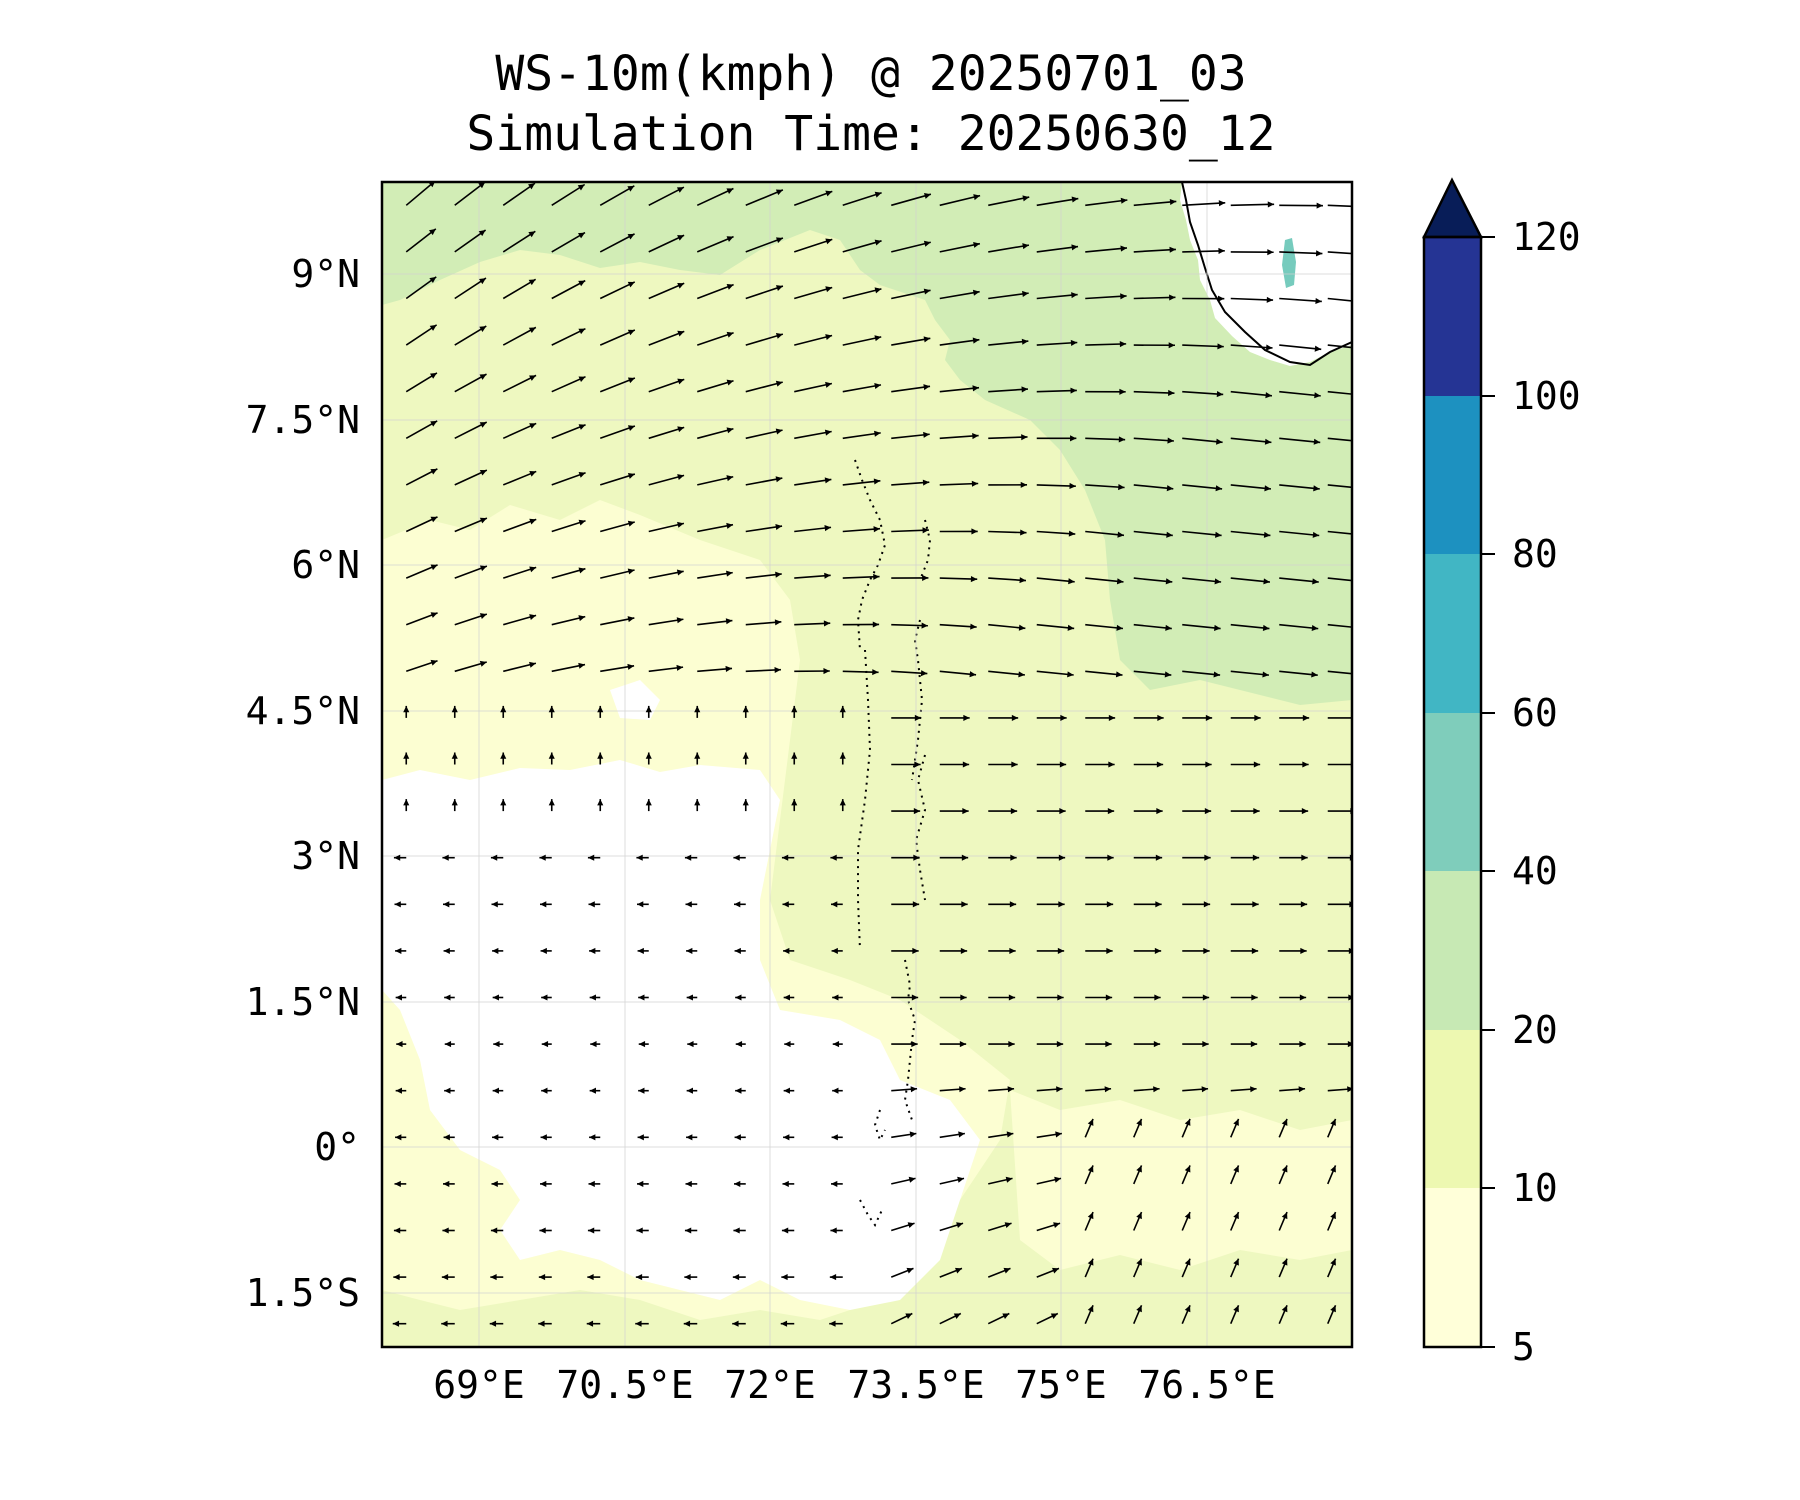 Image resolution: width=1800 pixels, height=1500 pixels. Describe the element at coordinates (303, 1293) in the screenshot. I see `lat-tick-label: 1.5°S` at that location.